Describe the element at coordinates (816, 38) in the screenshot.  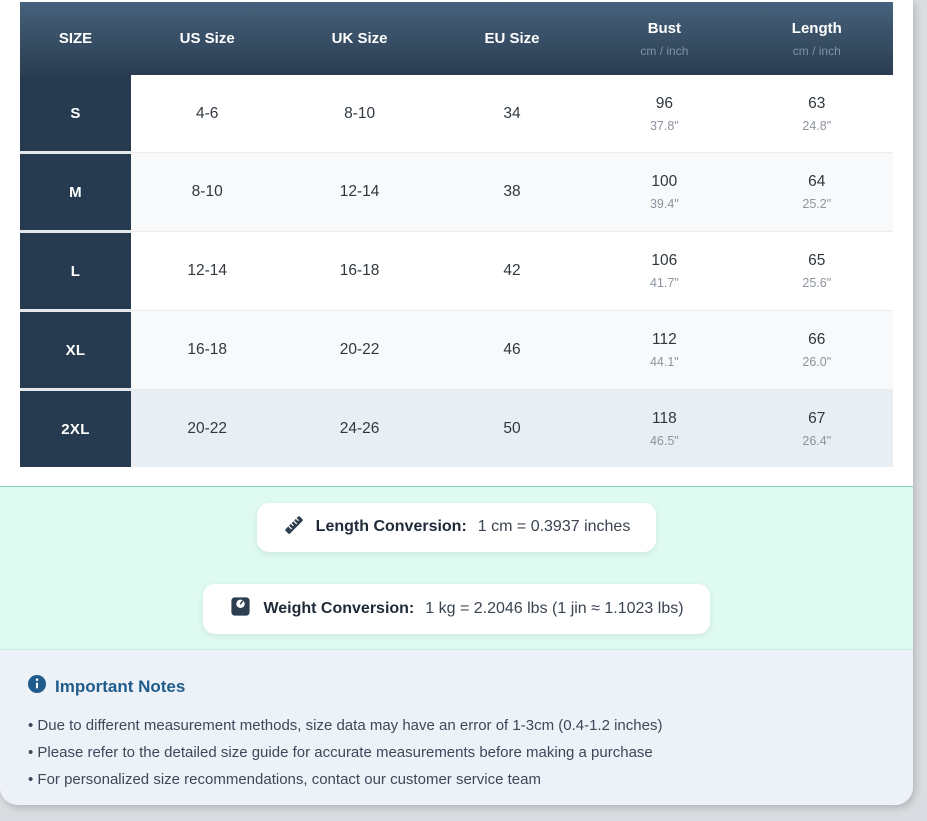
I see `header-length: Length cm / inch` at that location.